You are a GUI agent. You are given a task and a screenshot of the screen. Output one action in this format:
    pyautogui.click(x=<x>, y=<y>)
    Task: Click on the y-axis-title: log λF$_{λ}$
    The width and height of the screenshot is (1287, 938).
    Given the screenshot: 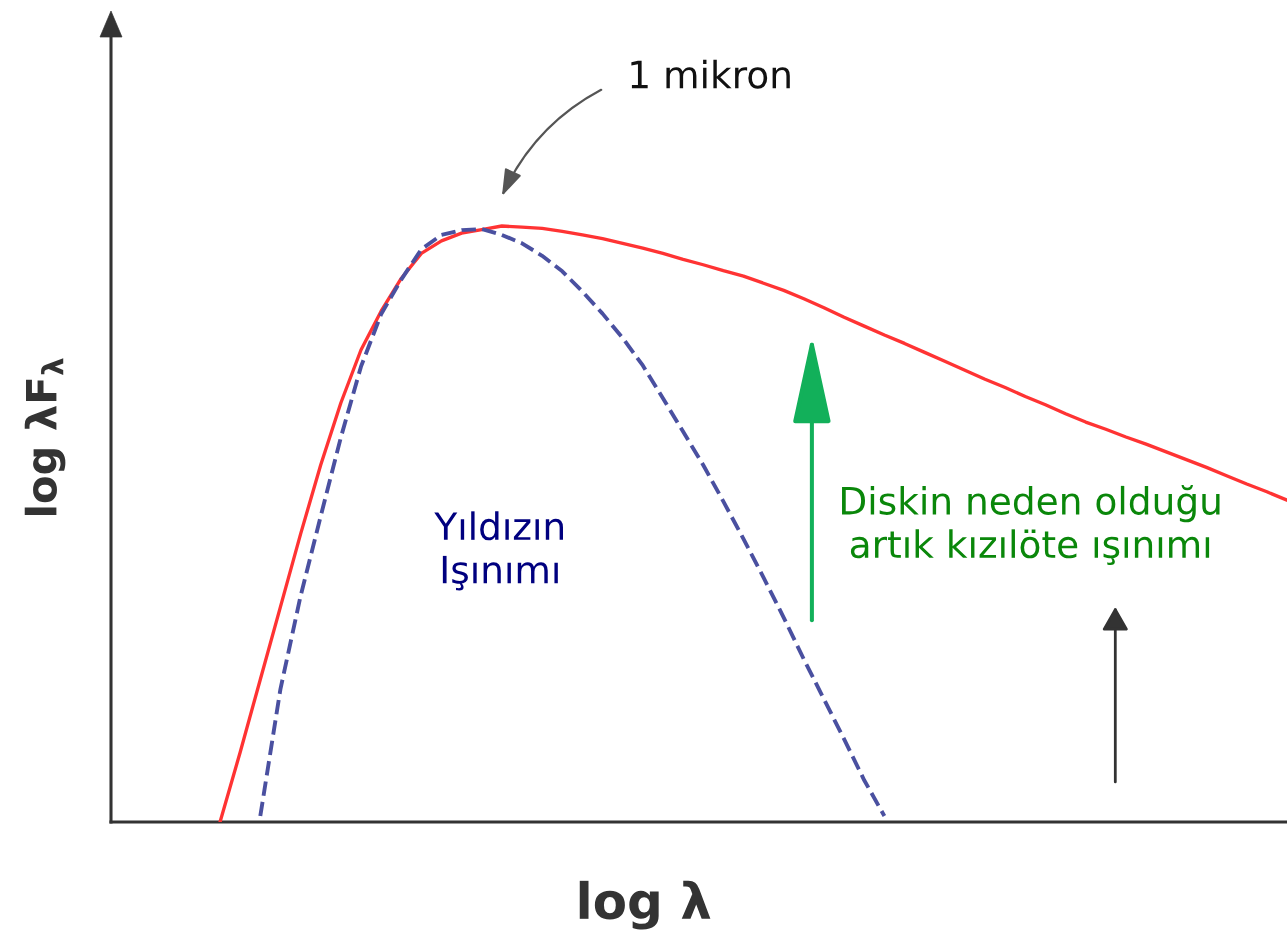 What is the action you would take?
    pyautogui.click(x=45, y=436)
    